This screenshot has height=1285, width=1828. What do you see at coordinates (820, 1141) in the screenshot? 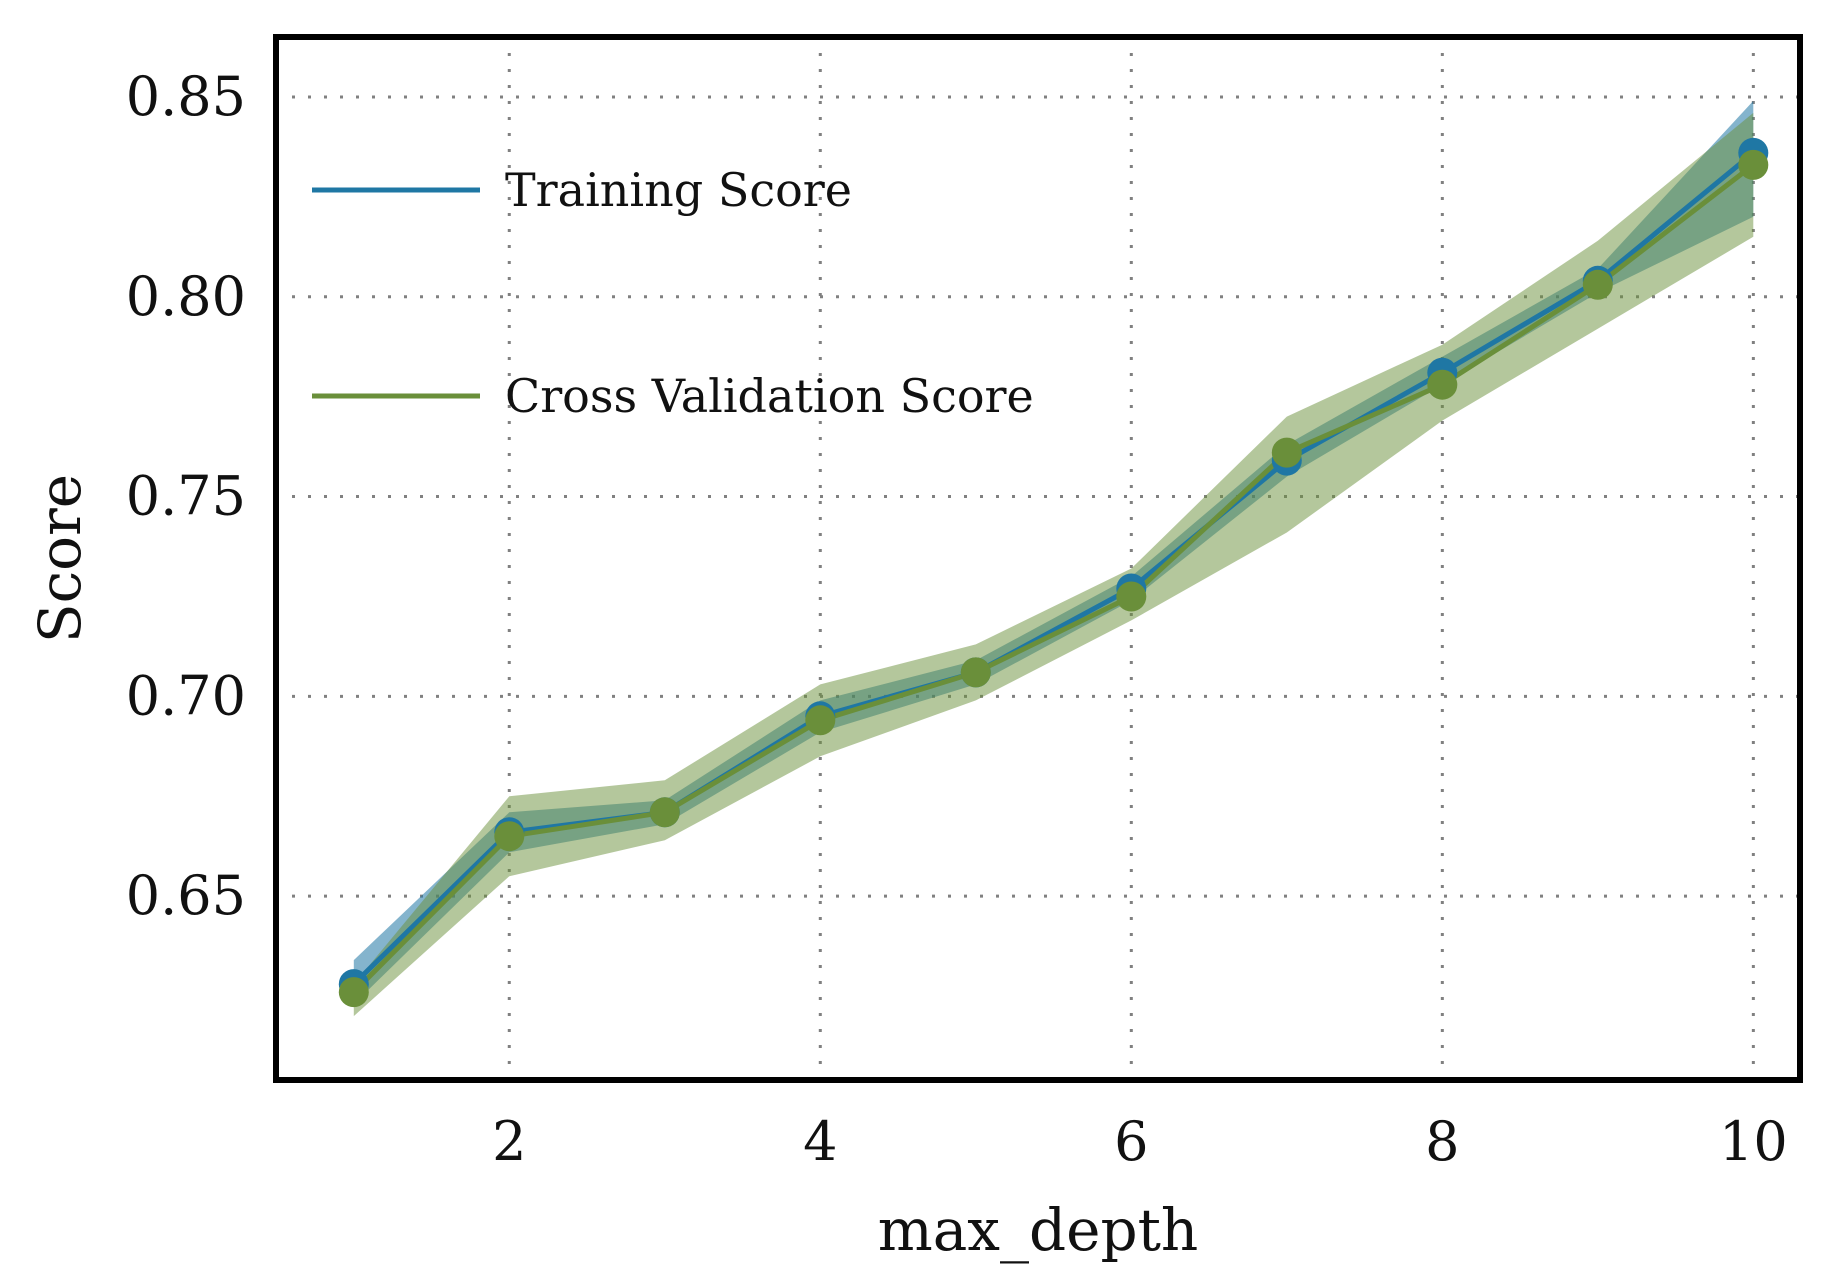
I see `x-tick-label-4: 4` at bounding box center [820, 1141].